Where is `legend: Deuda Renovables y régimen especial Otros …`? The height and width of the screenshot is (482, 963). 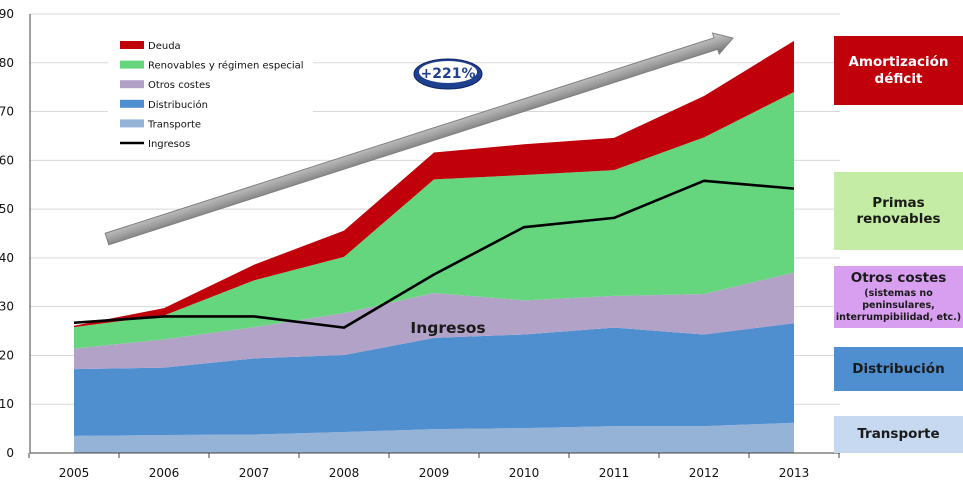
legend: Deuda Renovables y régimen especial Otros … is located at coordinates (210, 93).